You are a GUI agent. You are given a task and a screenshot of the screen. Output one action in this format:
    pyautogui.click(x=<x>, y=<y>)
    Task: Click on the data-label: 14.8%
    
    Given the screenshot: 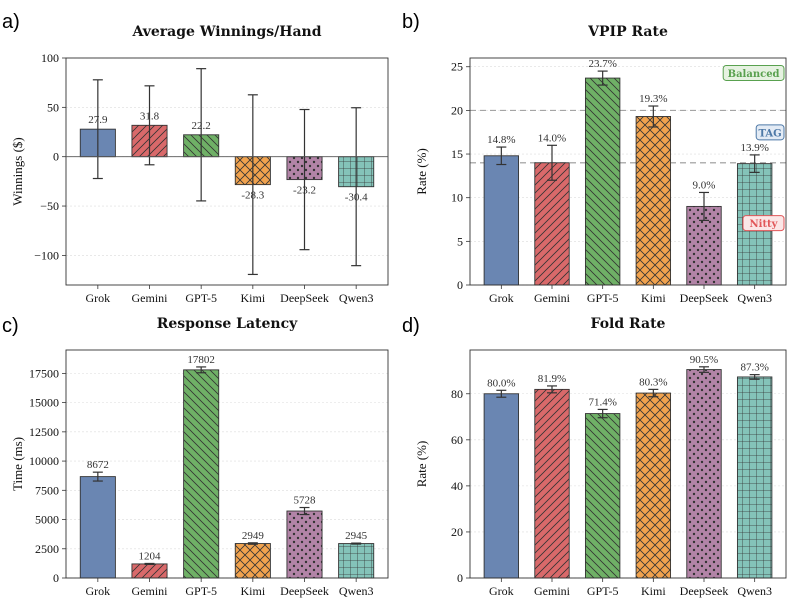 What is the action you would take?
    pyautogui.click(x=501, y=140)
    